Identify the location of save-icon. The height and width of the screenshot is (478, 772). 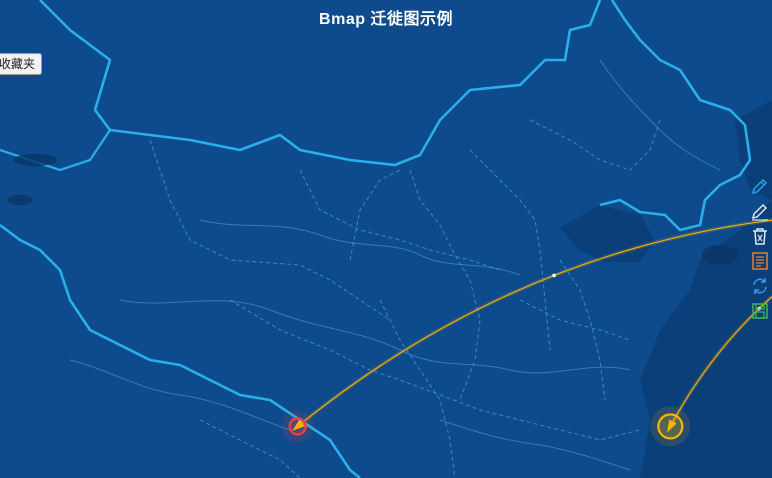
(760, 311).